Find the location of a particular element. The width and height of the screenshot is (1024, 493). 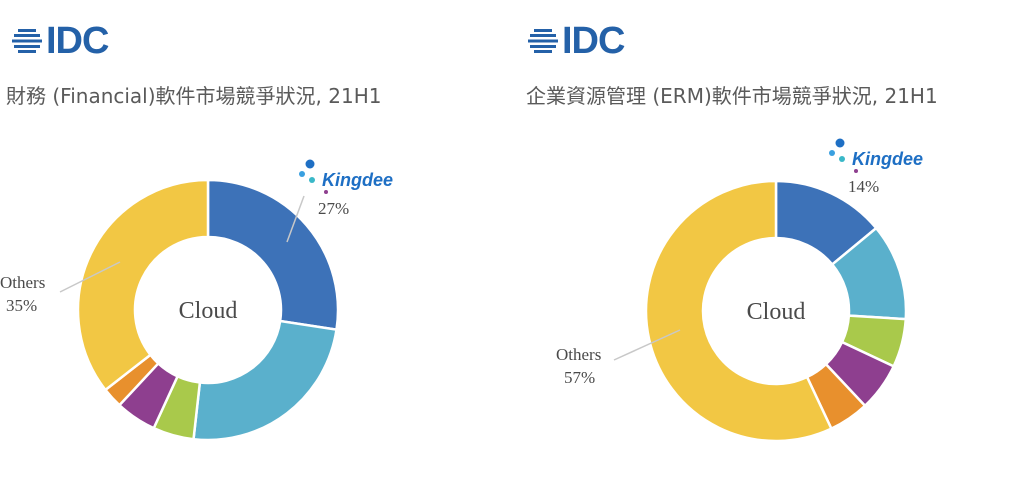

others-value-label: 35% is located at coordinates (21, 305).